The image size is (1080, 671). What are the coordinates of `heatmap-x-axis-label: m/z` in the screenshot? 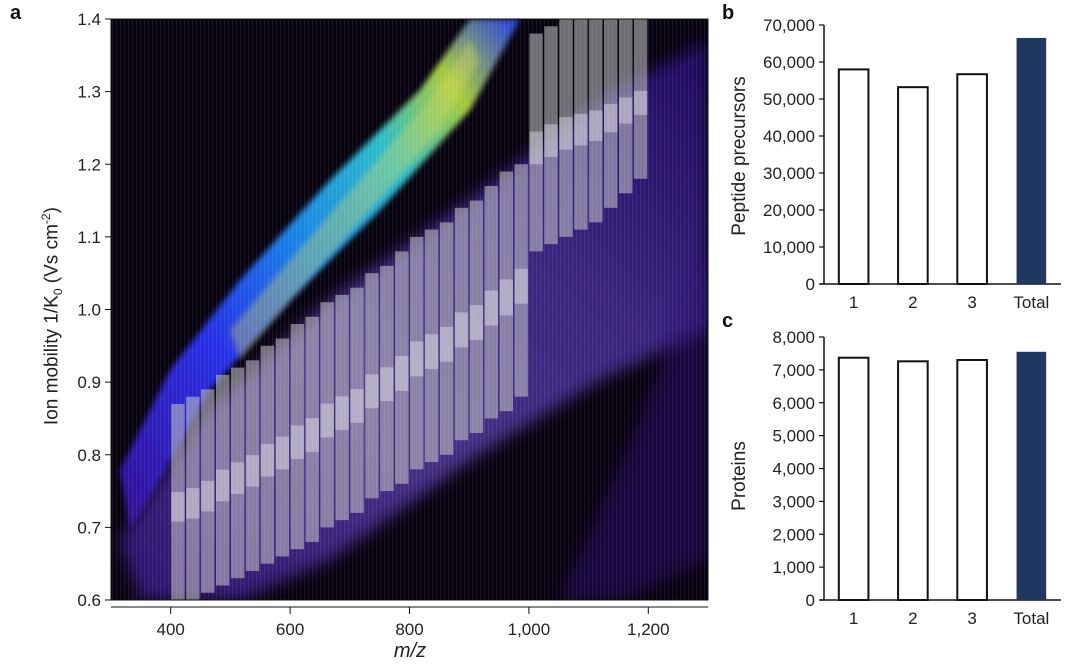 It's located at (410, 651).